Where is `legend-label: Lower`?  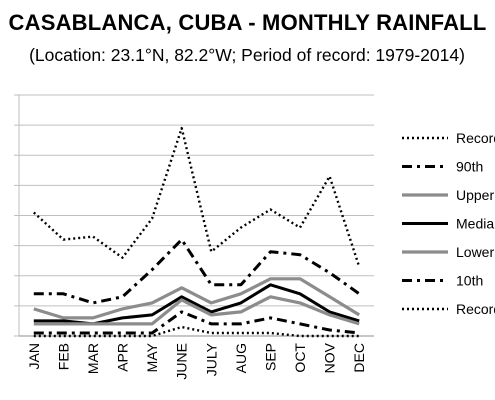
legend-label: Lower is located at coordinates (475, 252).